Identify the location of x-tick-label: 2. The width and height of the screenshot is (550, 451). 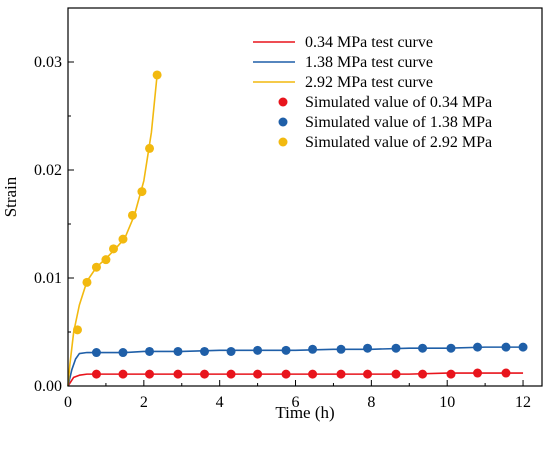
(144, 402).